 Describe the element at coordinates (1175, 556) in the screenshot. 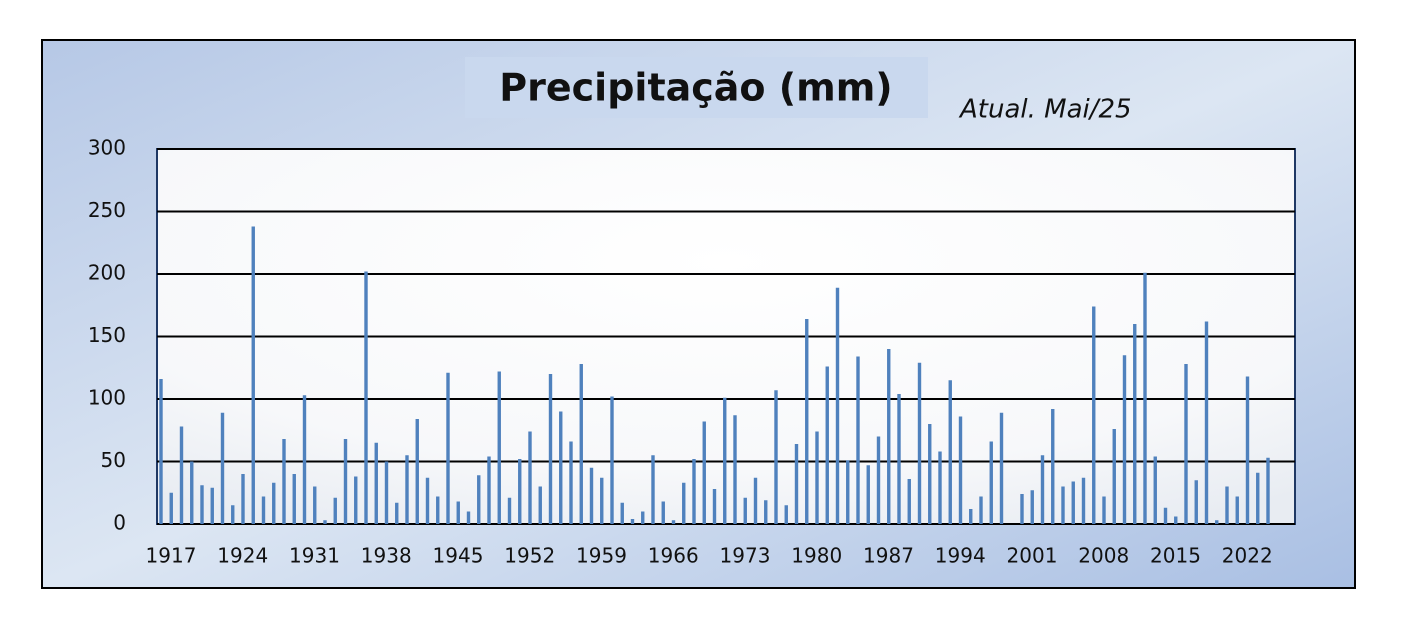

I see `x-tick-label: 2015` at that location.